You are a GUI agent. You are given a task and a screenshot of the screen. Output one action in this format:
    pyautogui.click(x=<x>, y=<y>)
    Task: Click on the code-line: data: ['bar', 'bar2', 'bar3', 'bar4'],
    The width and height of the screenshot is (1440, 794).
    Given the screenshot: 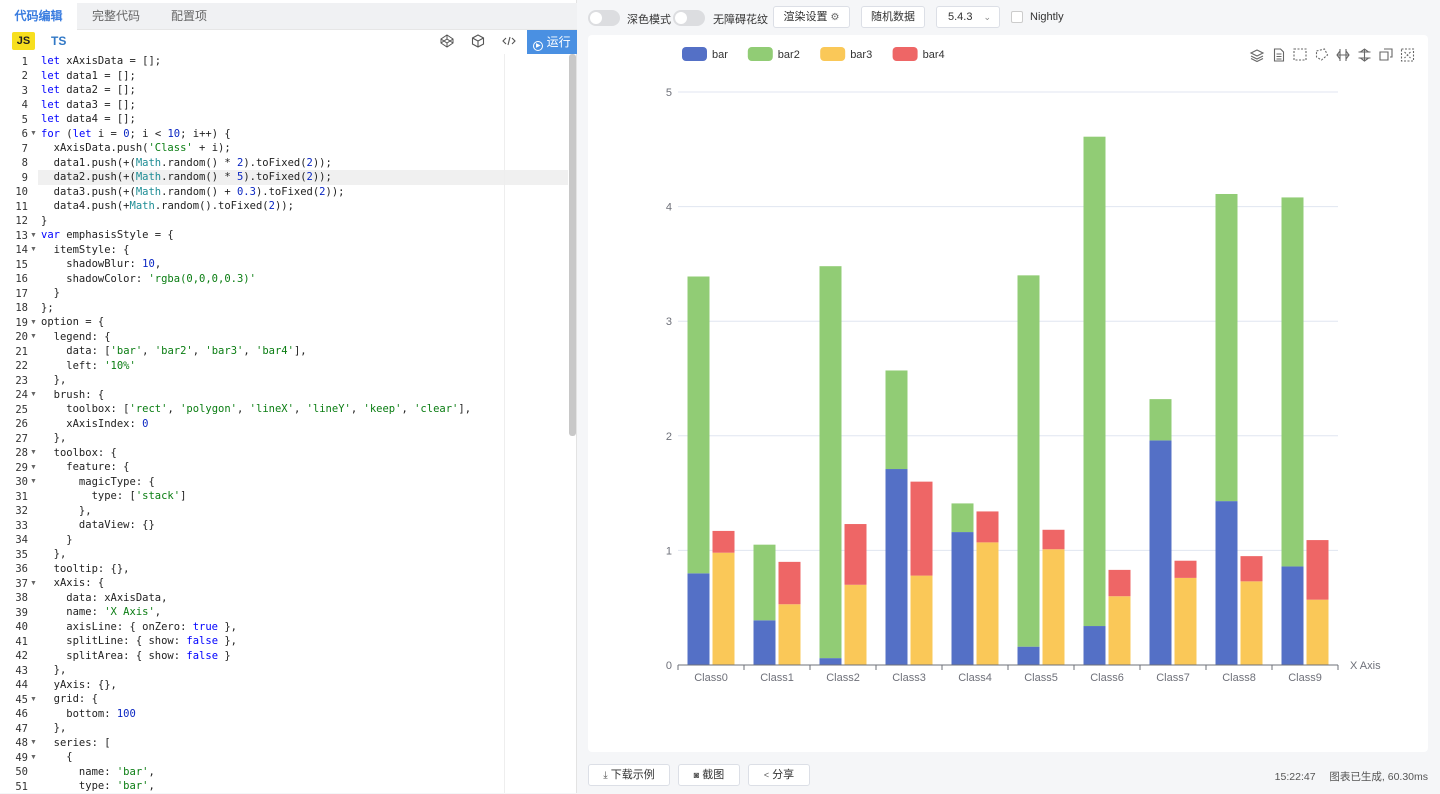 What is the action you would take?
    pyautogui.click(x=174, y=351)
    